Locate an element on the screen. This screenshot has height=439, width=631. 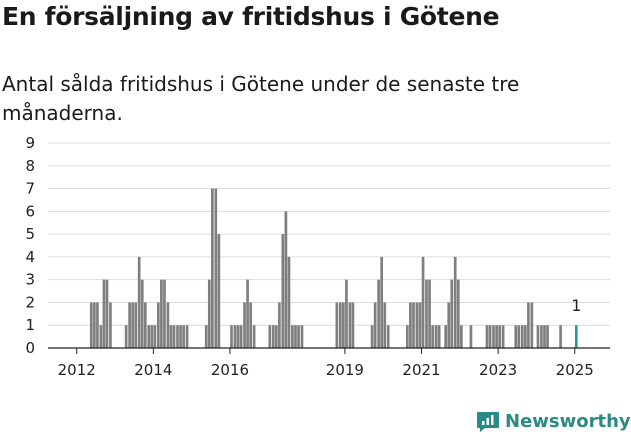
data-label: 1 is located at coordinates (576, 305).